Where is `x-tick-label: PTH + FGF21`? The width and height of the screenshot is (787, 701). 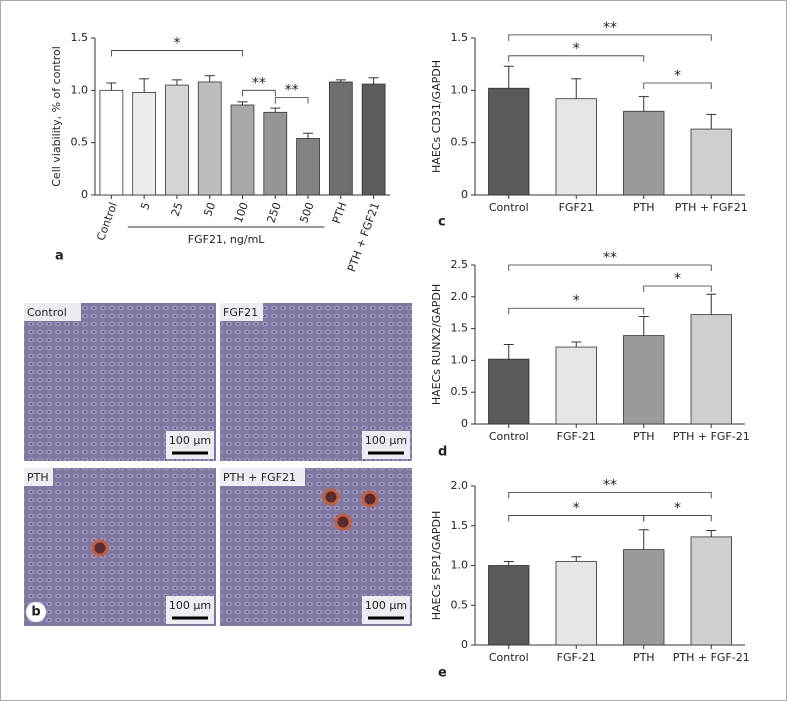
x-tick-label: PTH + FGF21 is located at coordinates (711, 207).